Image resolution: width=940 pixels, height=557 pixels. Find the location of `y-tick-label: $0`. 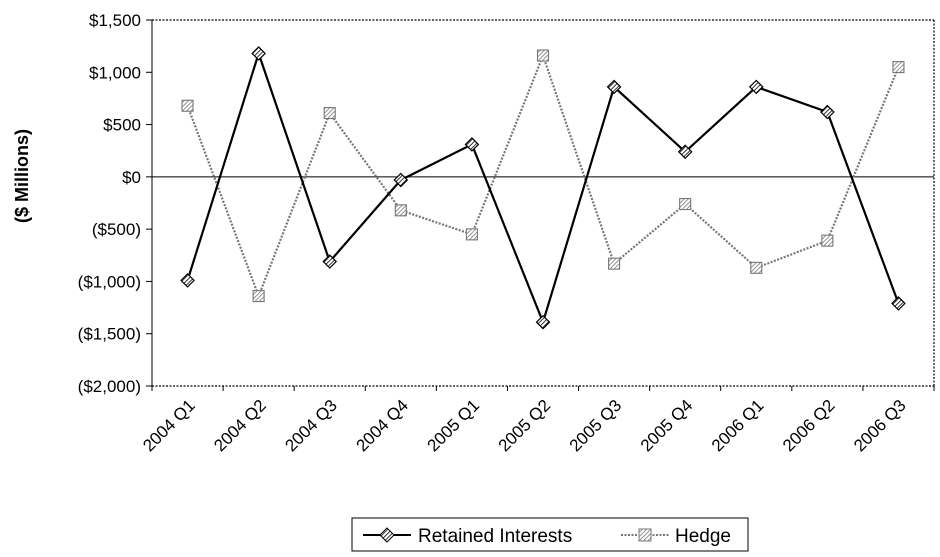

y-tick-label: $0 is located at coordinates (131, 177).